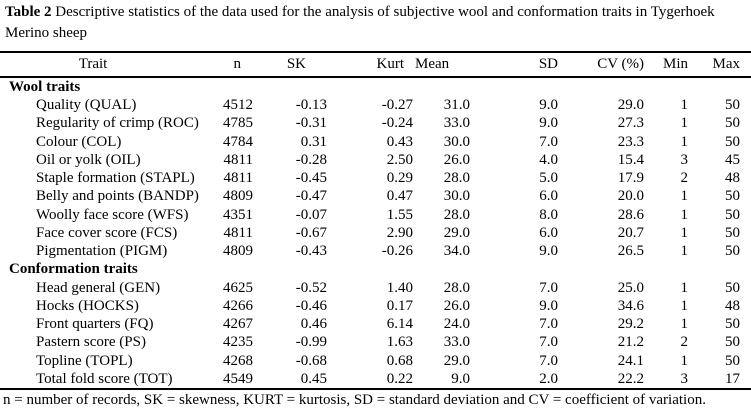 This screenshot has width=751, height=410. I want to click on trait-label: Quality (QUAL), so click(86, 105).